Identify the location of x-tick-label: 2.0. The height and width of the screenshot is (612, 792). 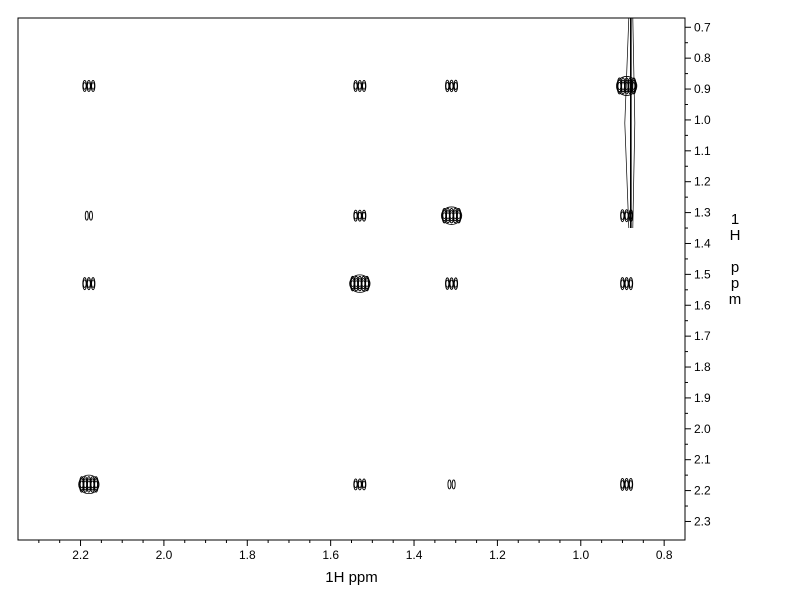
(164, 555).